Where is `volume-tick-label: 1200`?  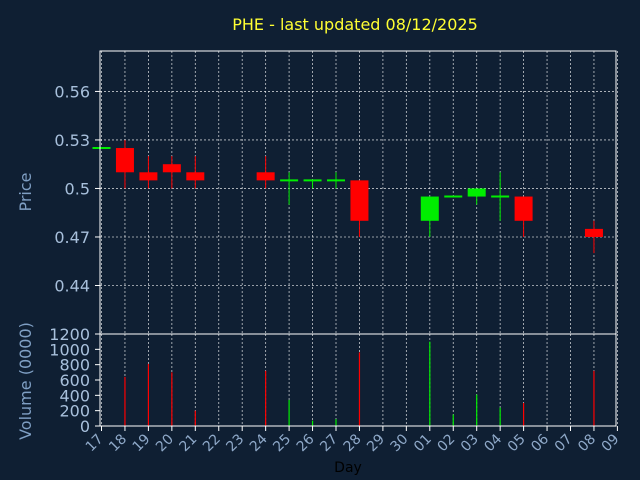 volume-tick-label: 1200 is located at coordinates (69, 334).